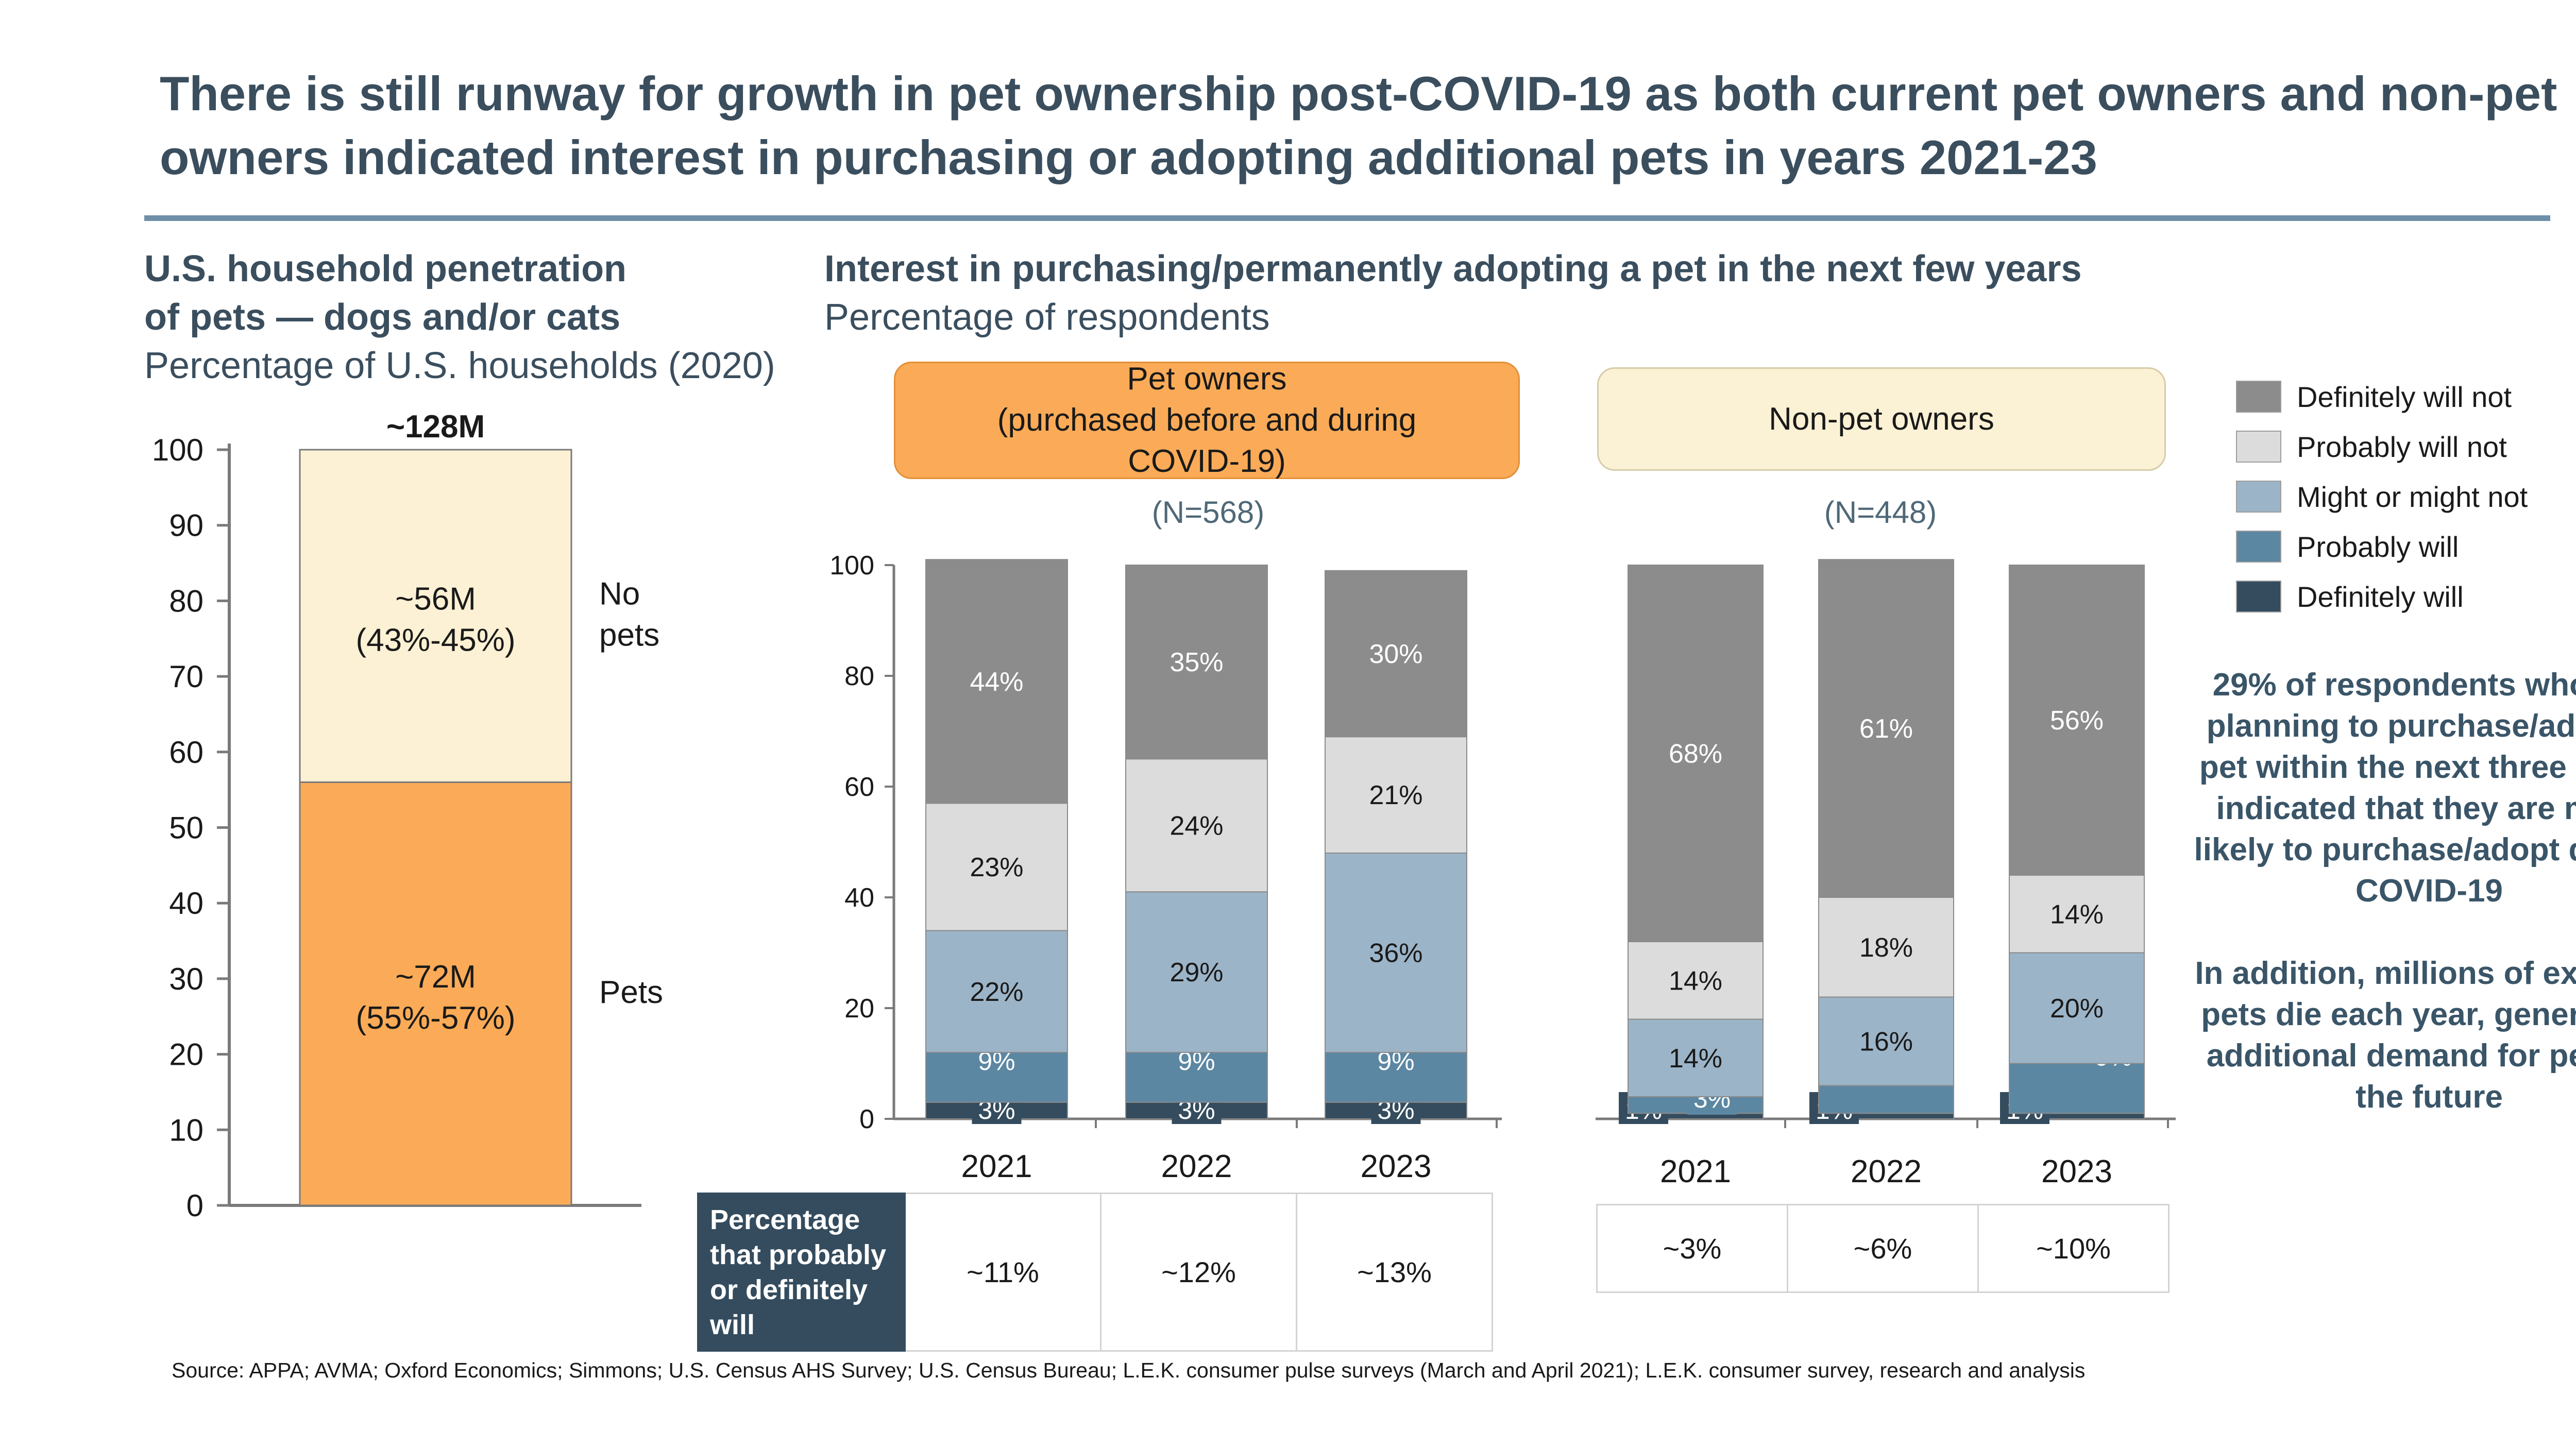 Image resolution: width=2576 pixels, height=1430 pixels. What do you see at coordinates (459, 365) in the screenshot?
I see `left-subtitle: Percentage of U.S. households (2020)` at bounding box center [459, 365].